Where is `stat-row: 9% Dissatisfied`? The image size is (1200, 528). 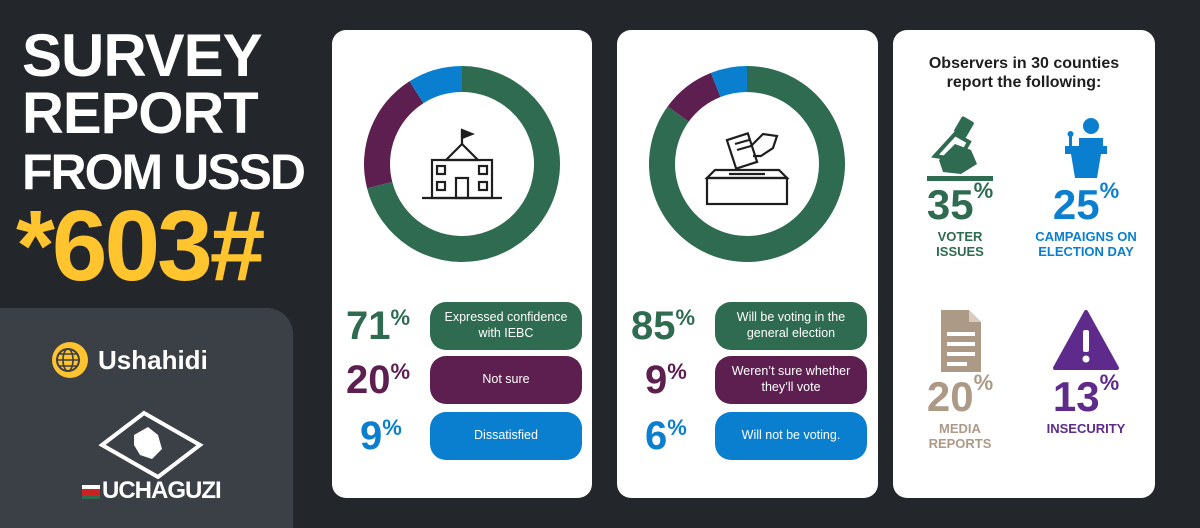
stat-row: 9% Dissatisfied is located at coordinates (462, 436).